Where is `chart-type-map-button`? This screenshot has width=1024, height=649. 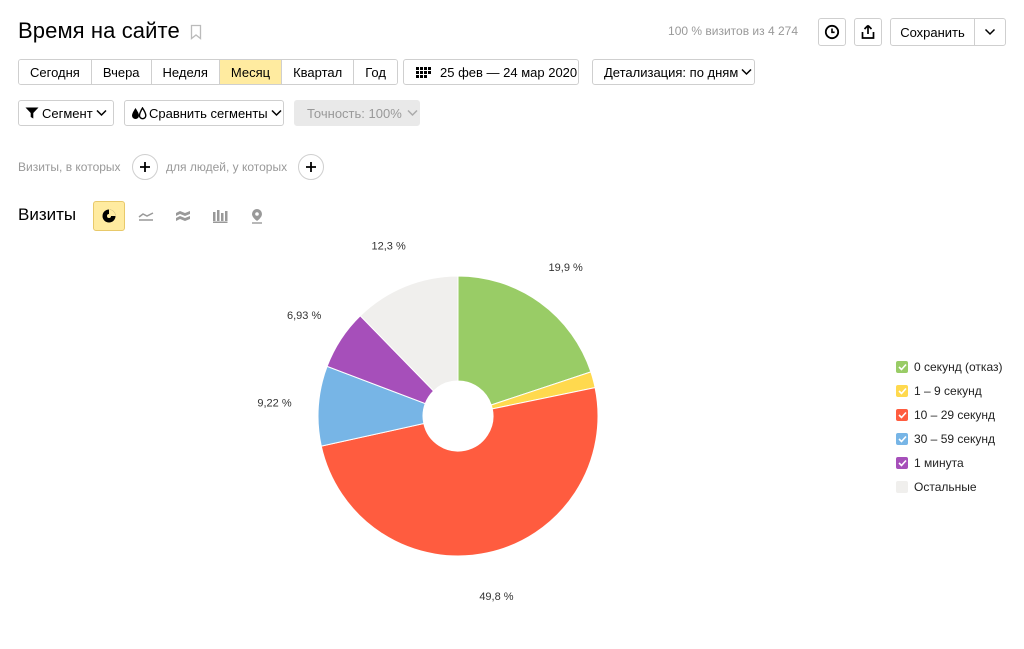 chart-type-map-button is located at coordinates (257, 216).